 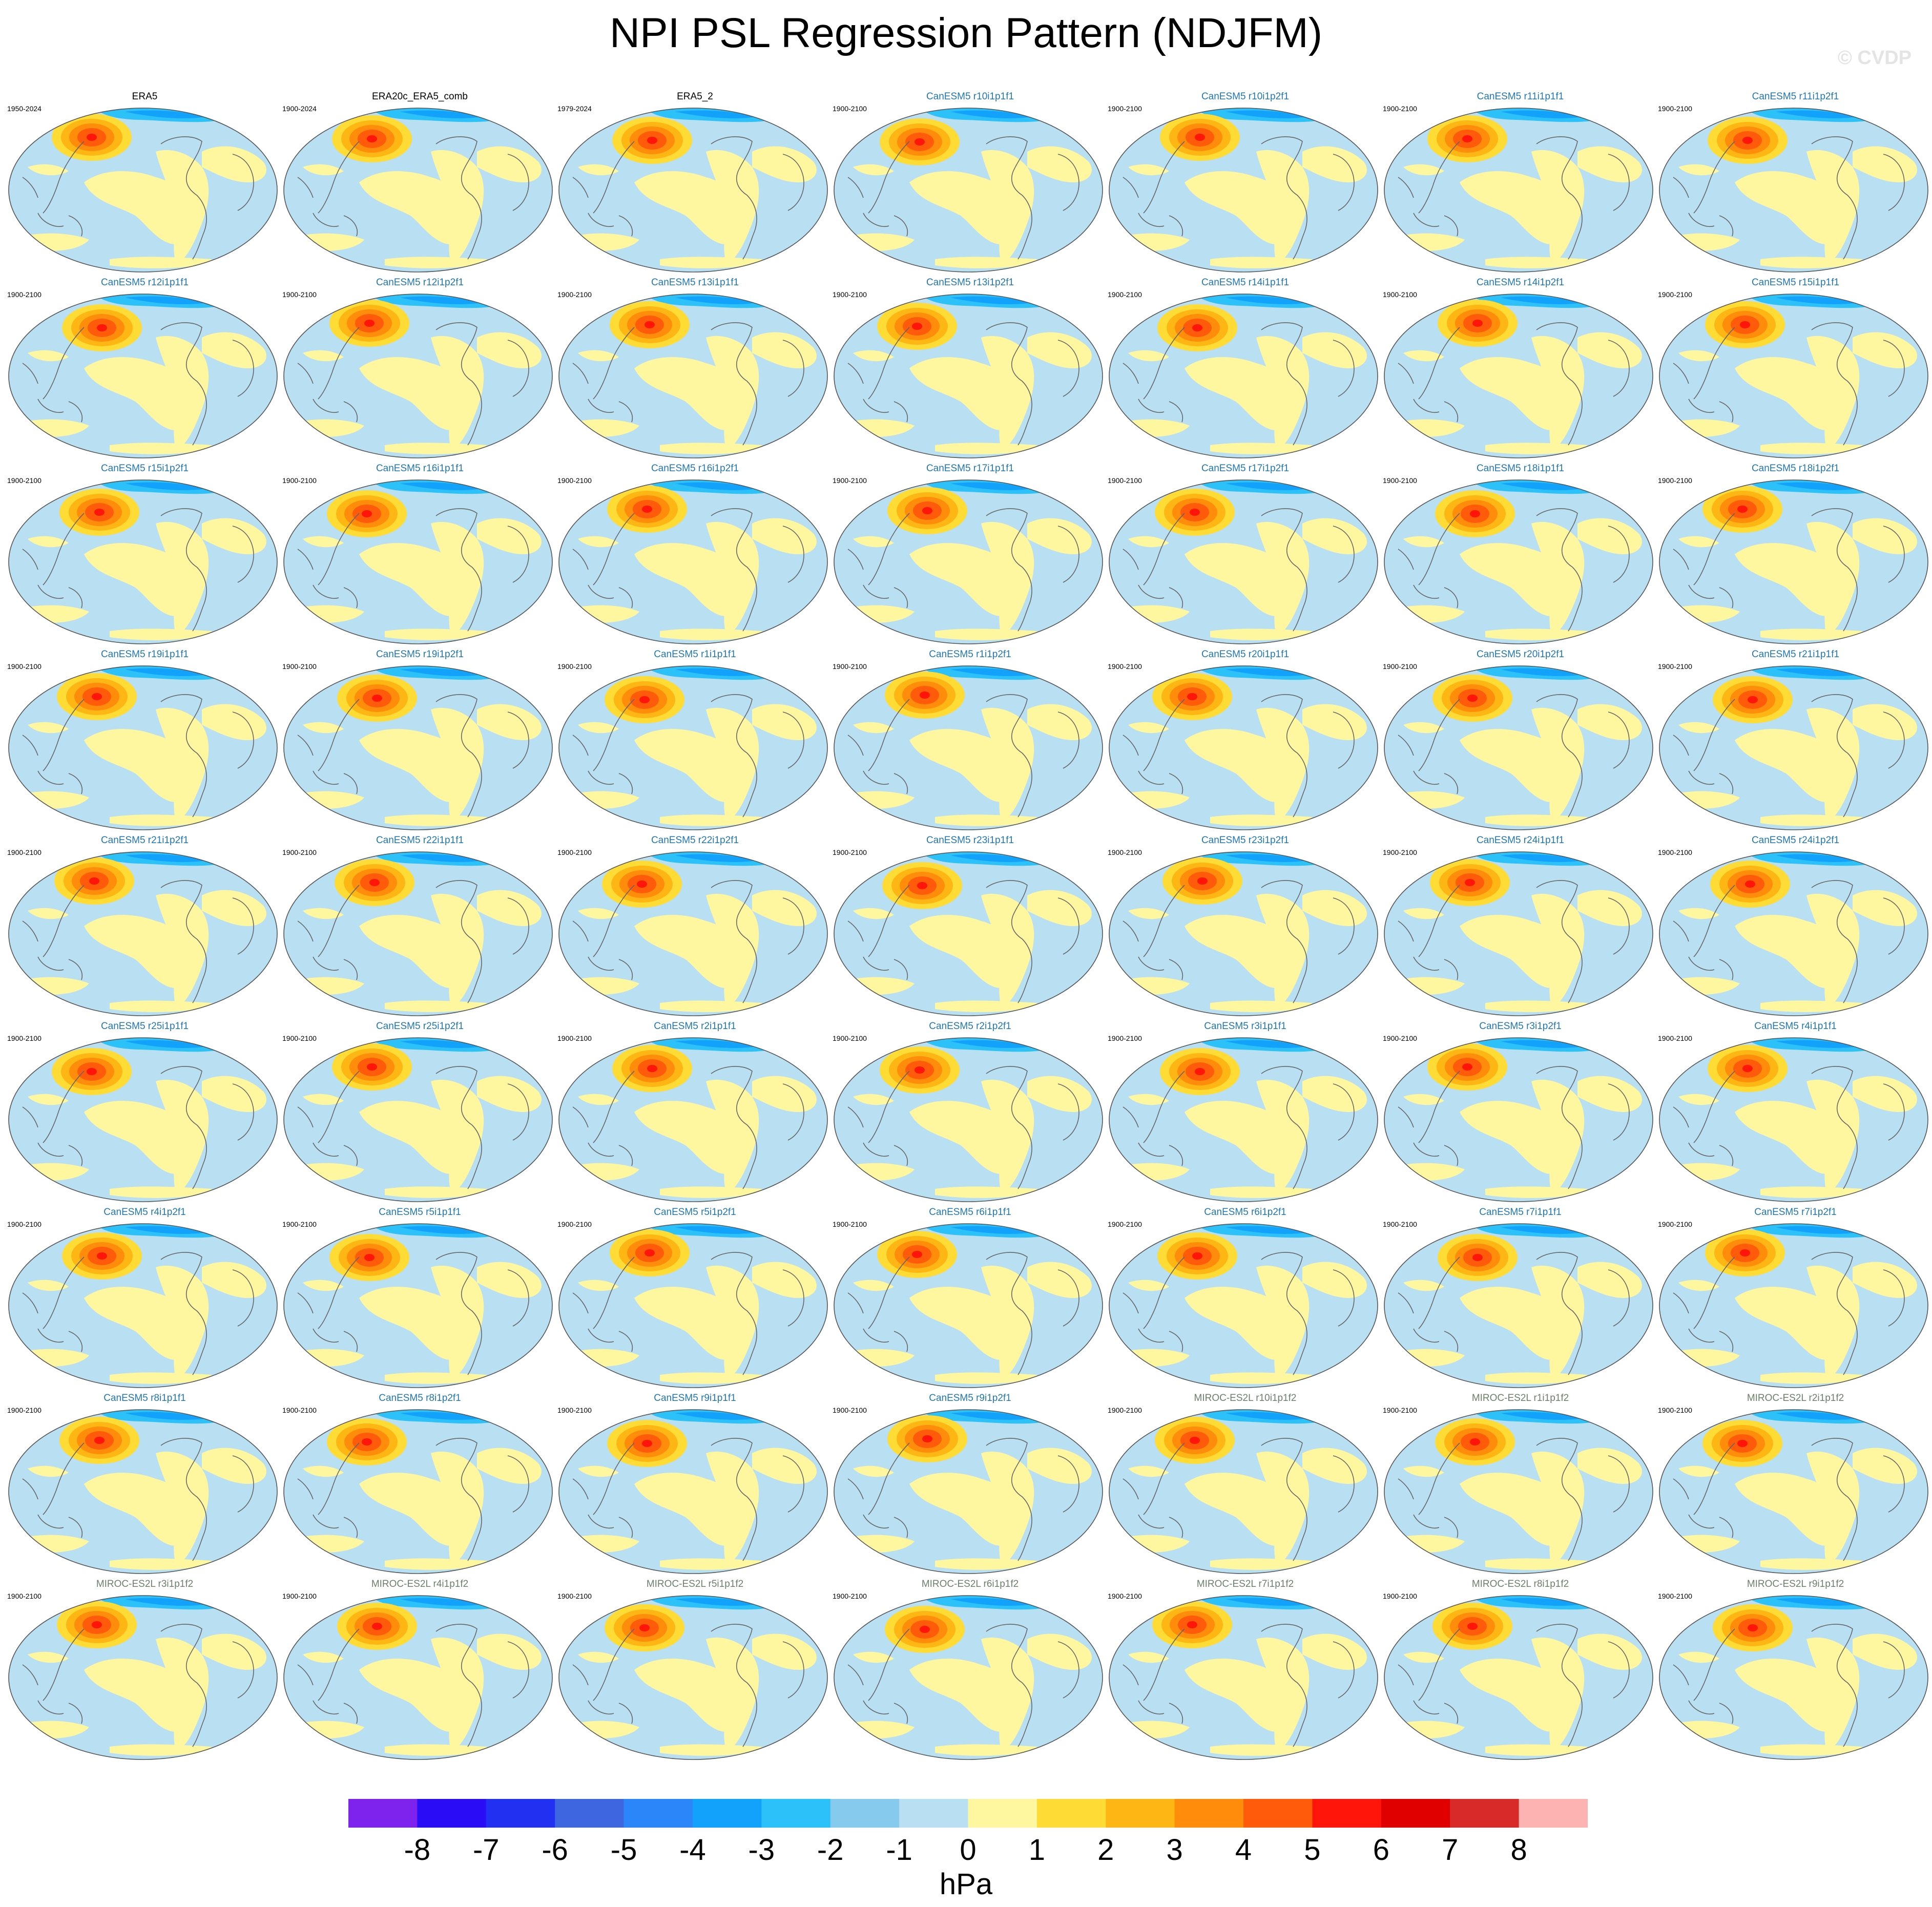 What do you see at coordinates (1874, 58) in the screenshot?
I see `watermark: © CVDP` at bounding box center [1874, 58].